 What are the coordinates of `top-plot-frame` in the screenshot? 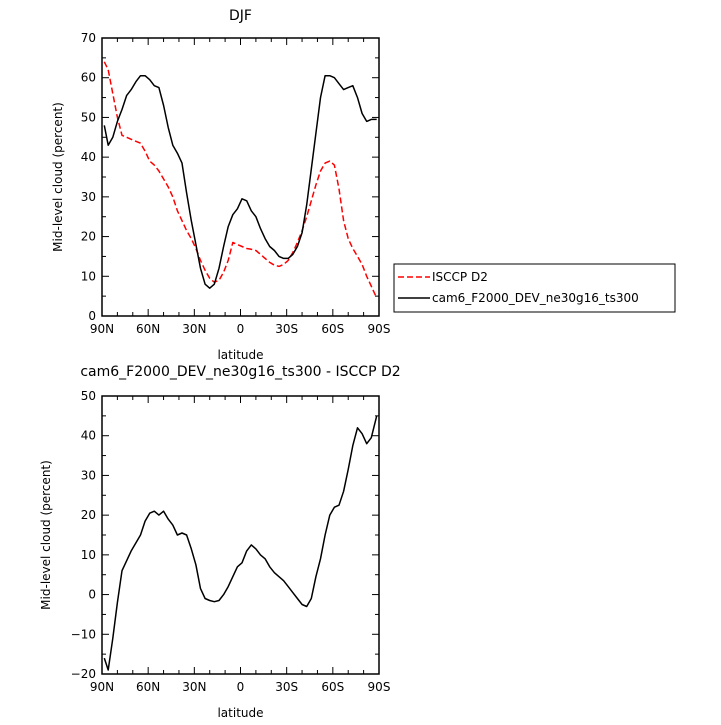 It's located at (240, 177).